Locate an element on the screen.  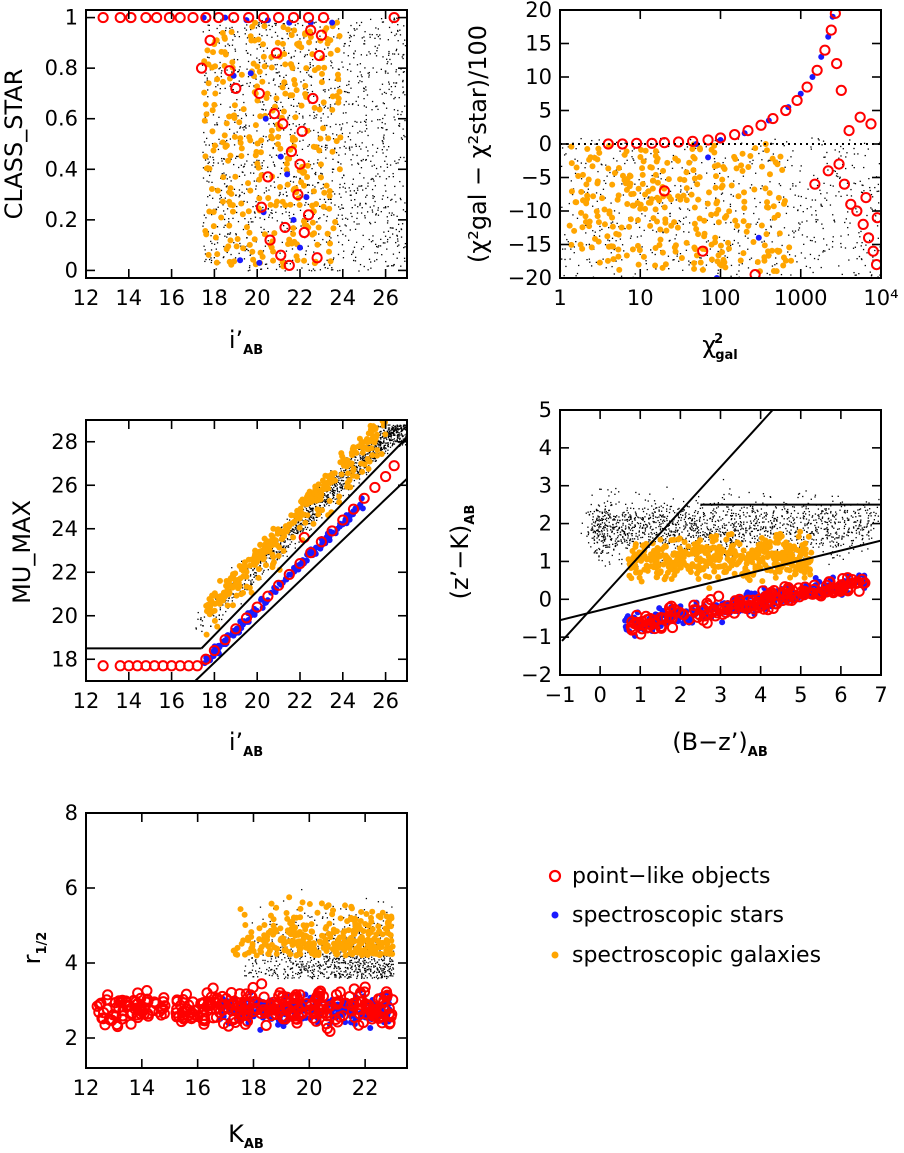
p3-xtick-label: 12 is located at coordinates (86, 701).